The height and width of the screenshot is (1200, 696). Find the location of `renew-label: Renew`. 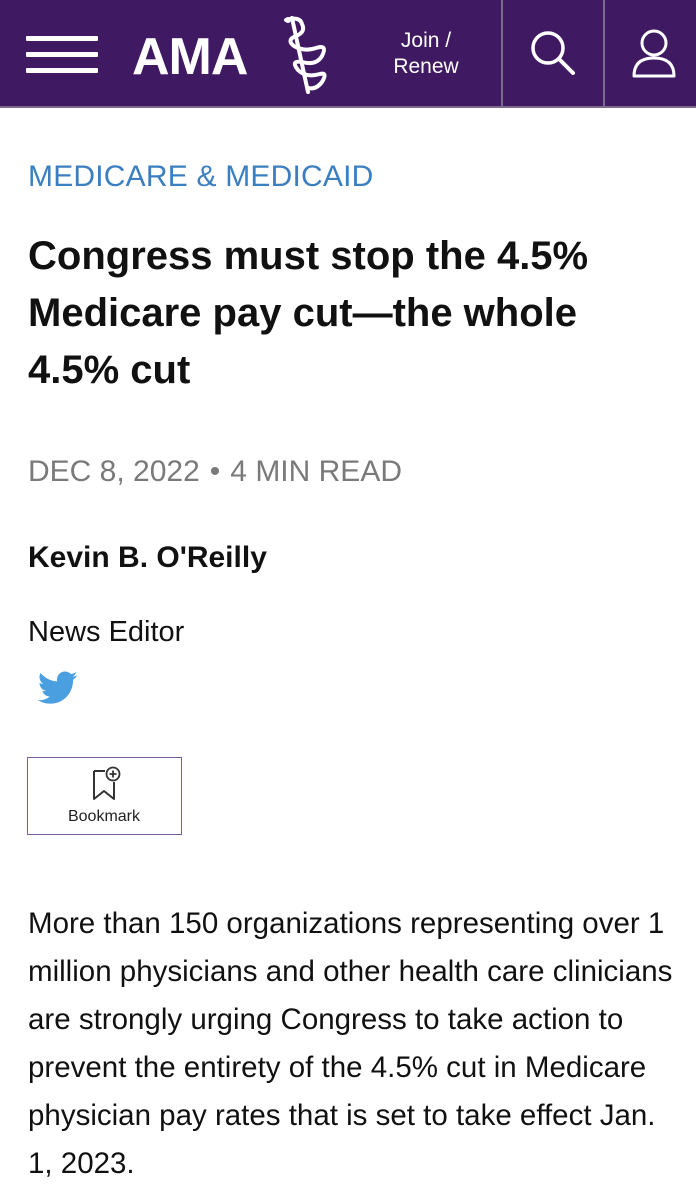

renew-label: Renew is located at coordinates (426, 66).